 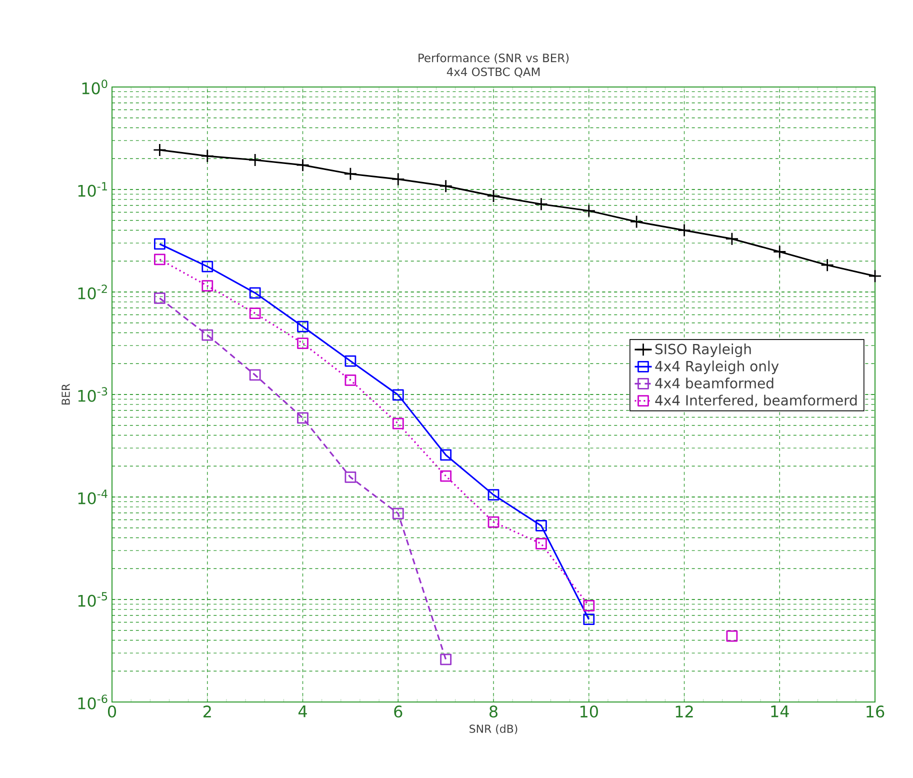 What do you see at coordinates (703, 351) in the screenshot?
I see `legend-label: SISO Rayleigh` at bounding box center [703, 351].